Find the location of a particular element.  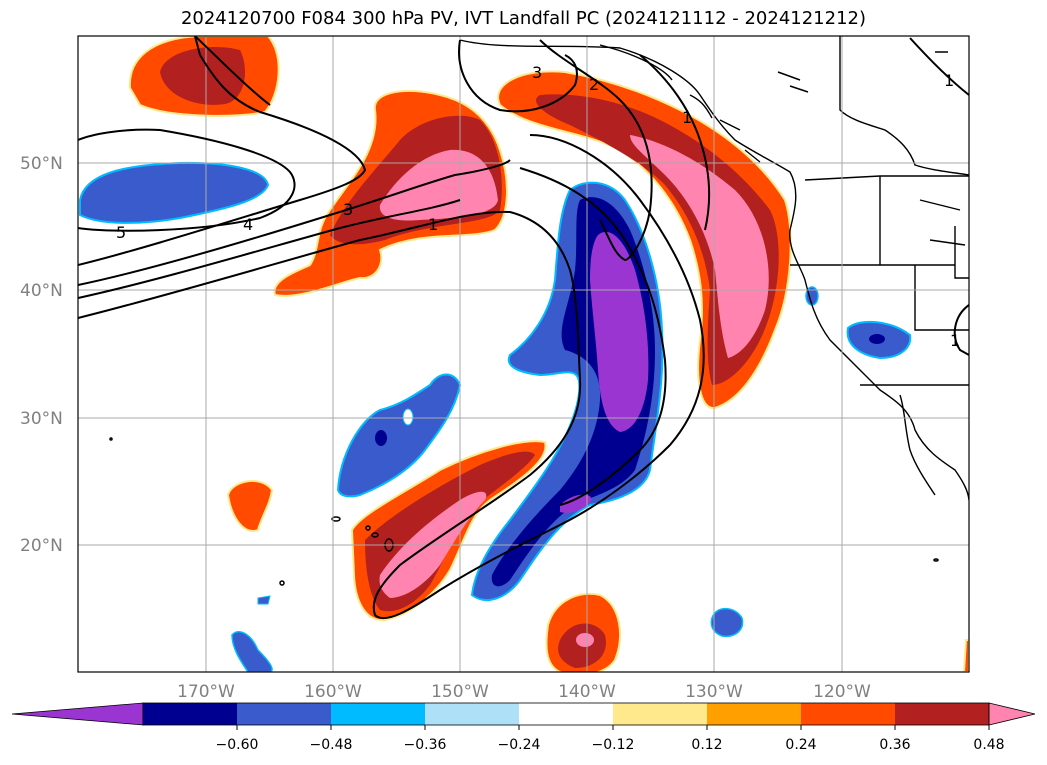

negative-anomaly-california is located at coordinates (858, 323).